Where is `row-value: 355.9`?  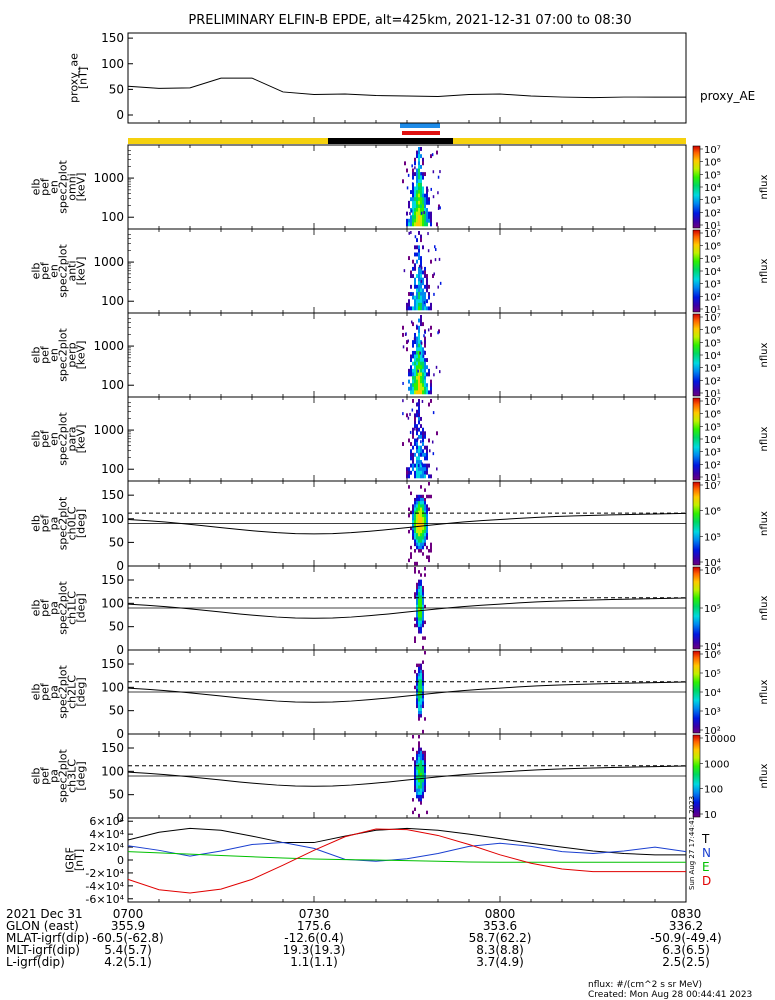
row-value: 355.9 is located at coordinates (128, 926).